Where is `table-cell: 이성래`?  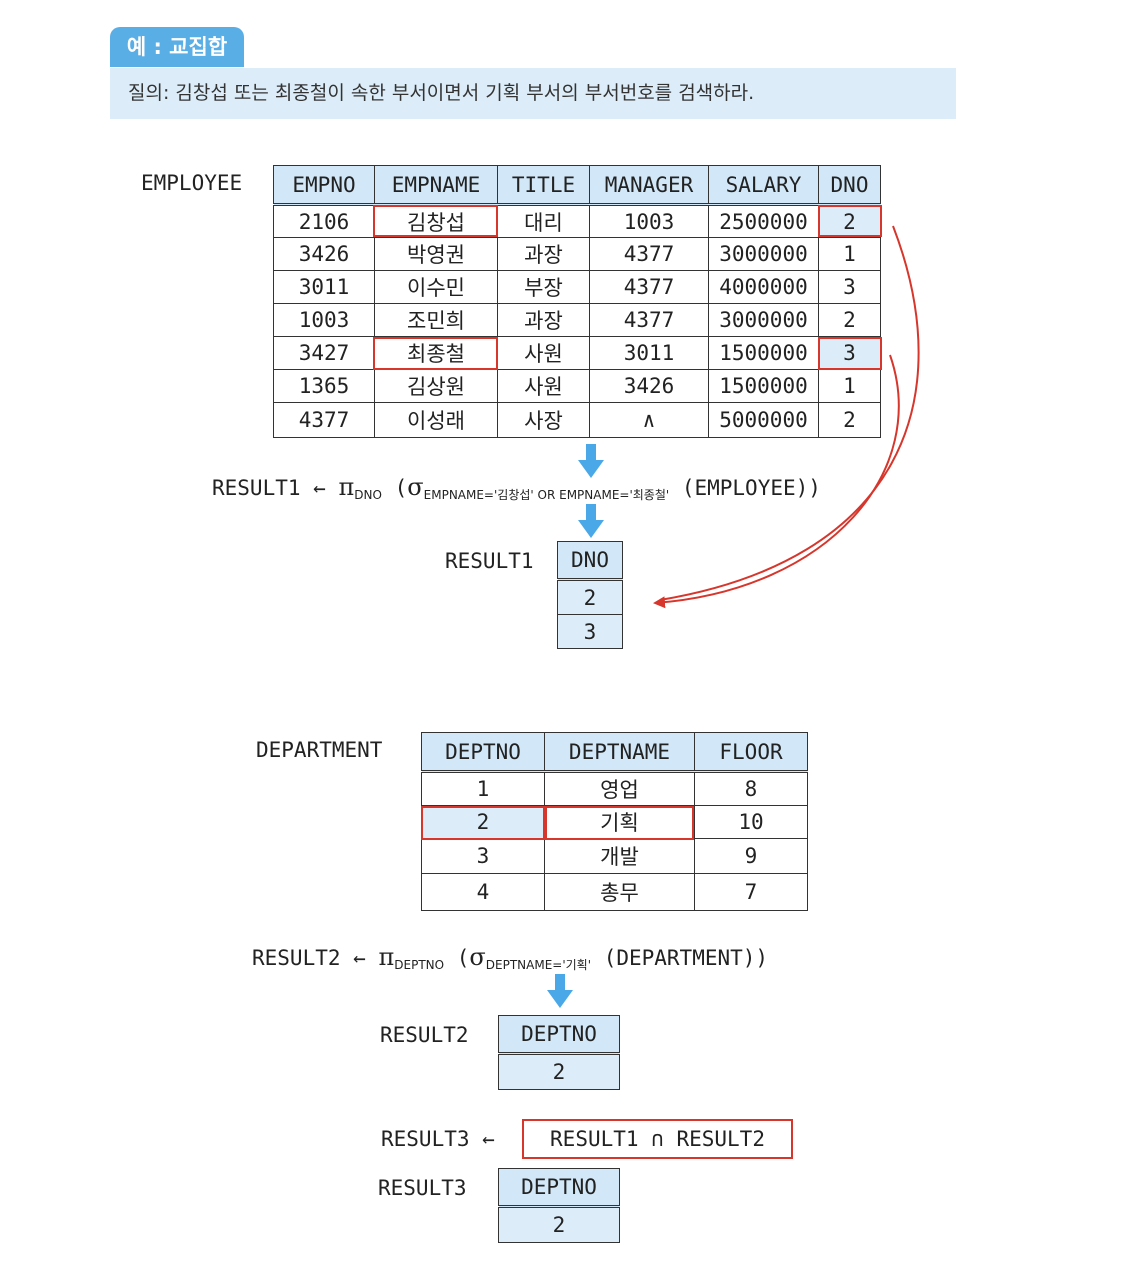 table-cell: 이성래 is located at coordinates (436, 420).